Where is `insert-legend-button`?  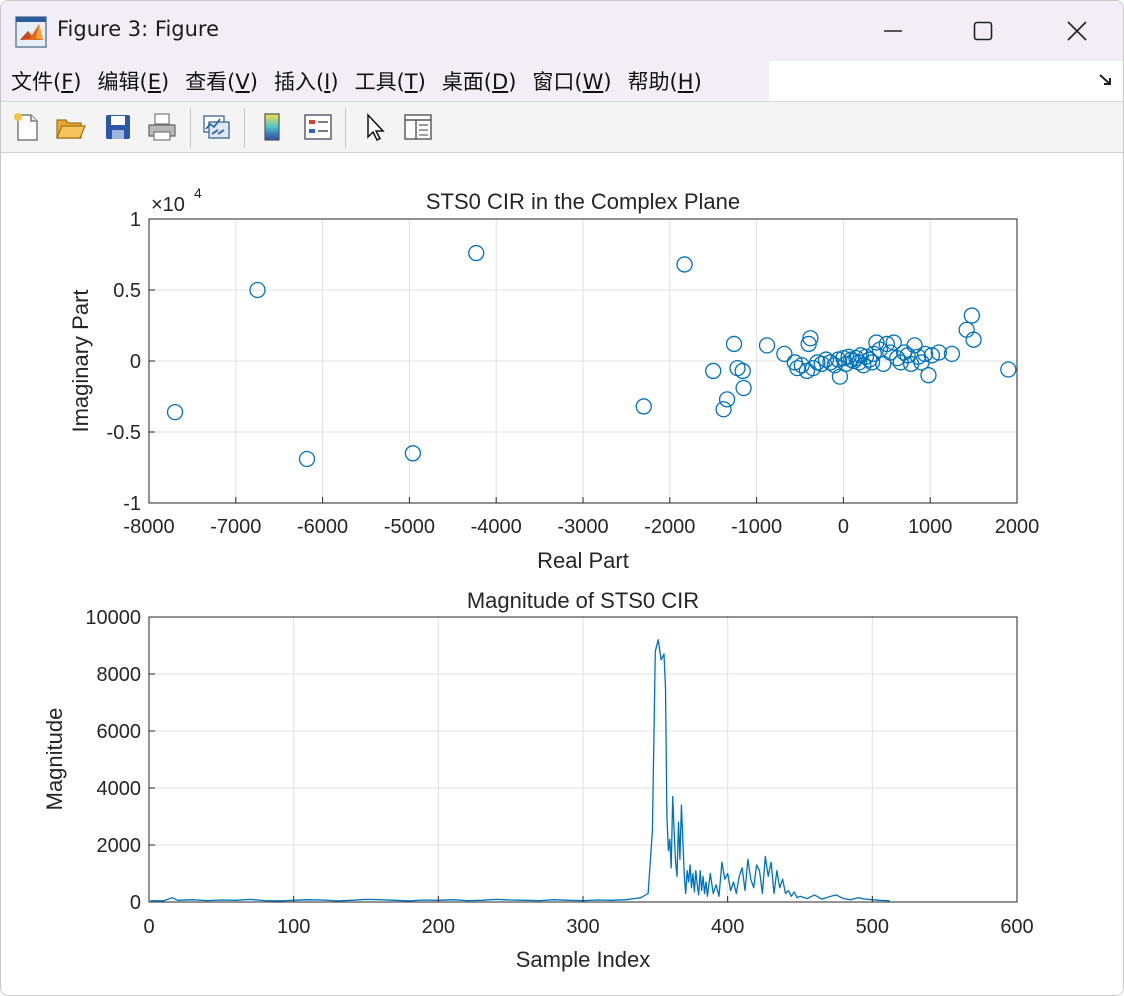 insert-legend-button is located at coordinates (318, 127).